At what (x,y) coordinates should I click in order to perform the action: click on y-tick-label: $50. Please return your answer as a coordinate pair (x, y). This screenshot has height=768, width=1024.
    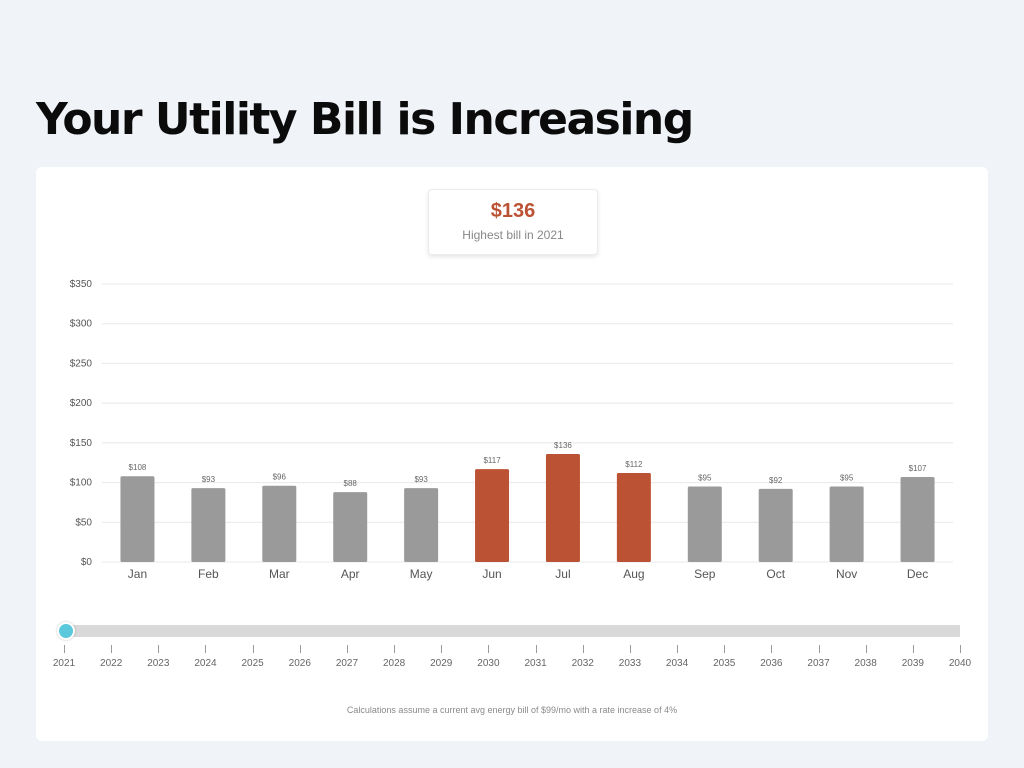
    Looking at the image, I should click on (83, 522).